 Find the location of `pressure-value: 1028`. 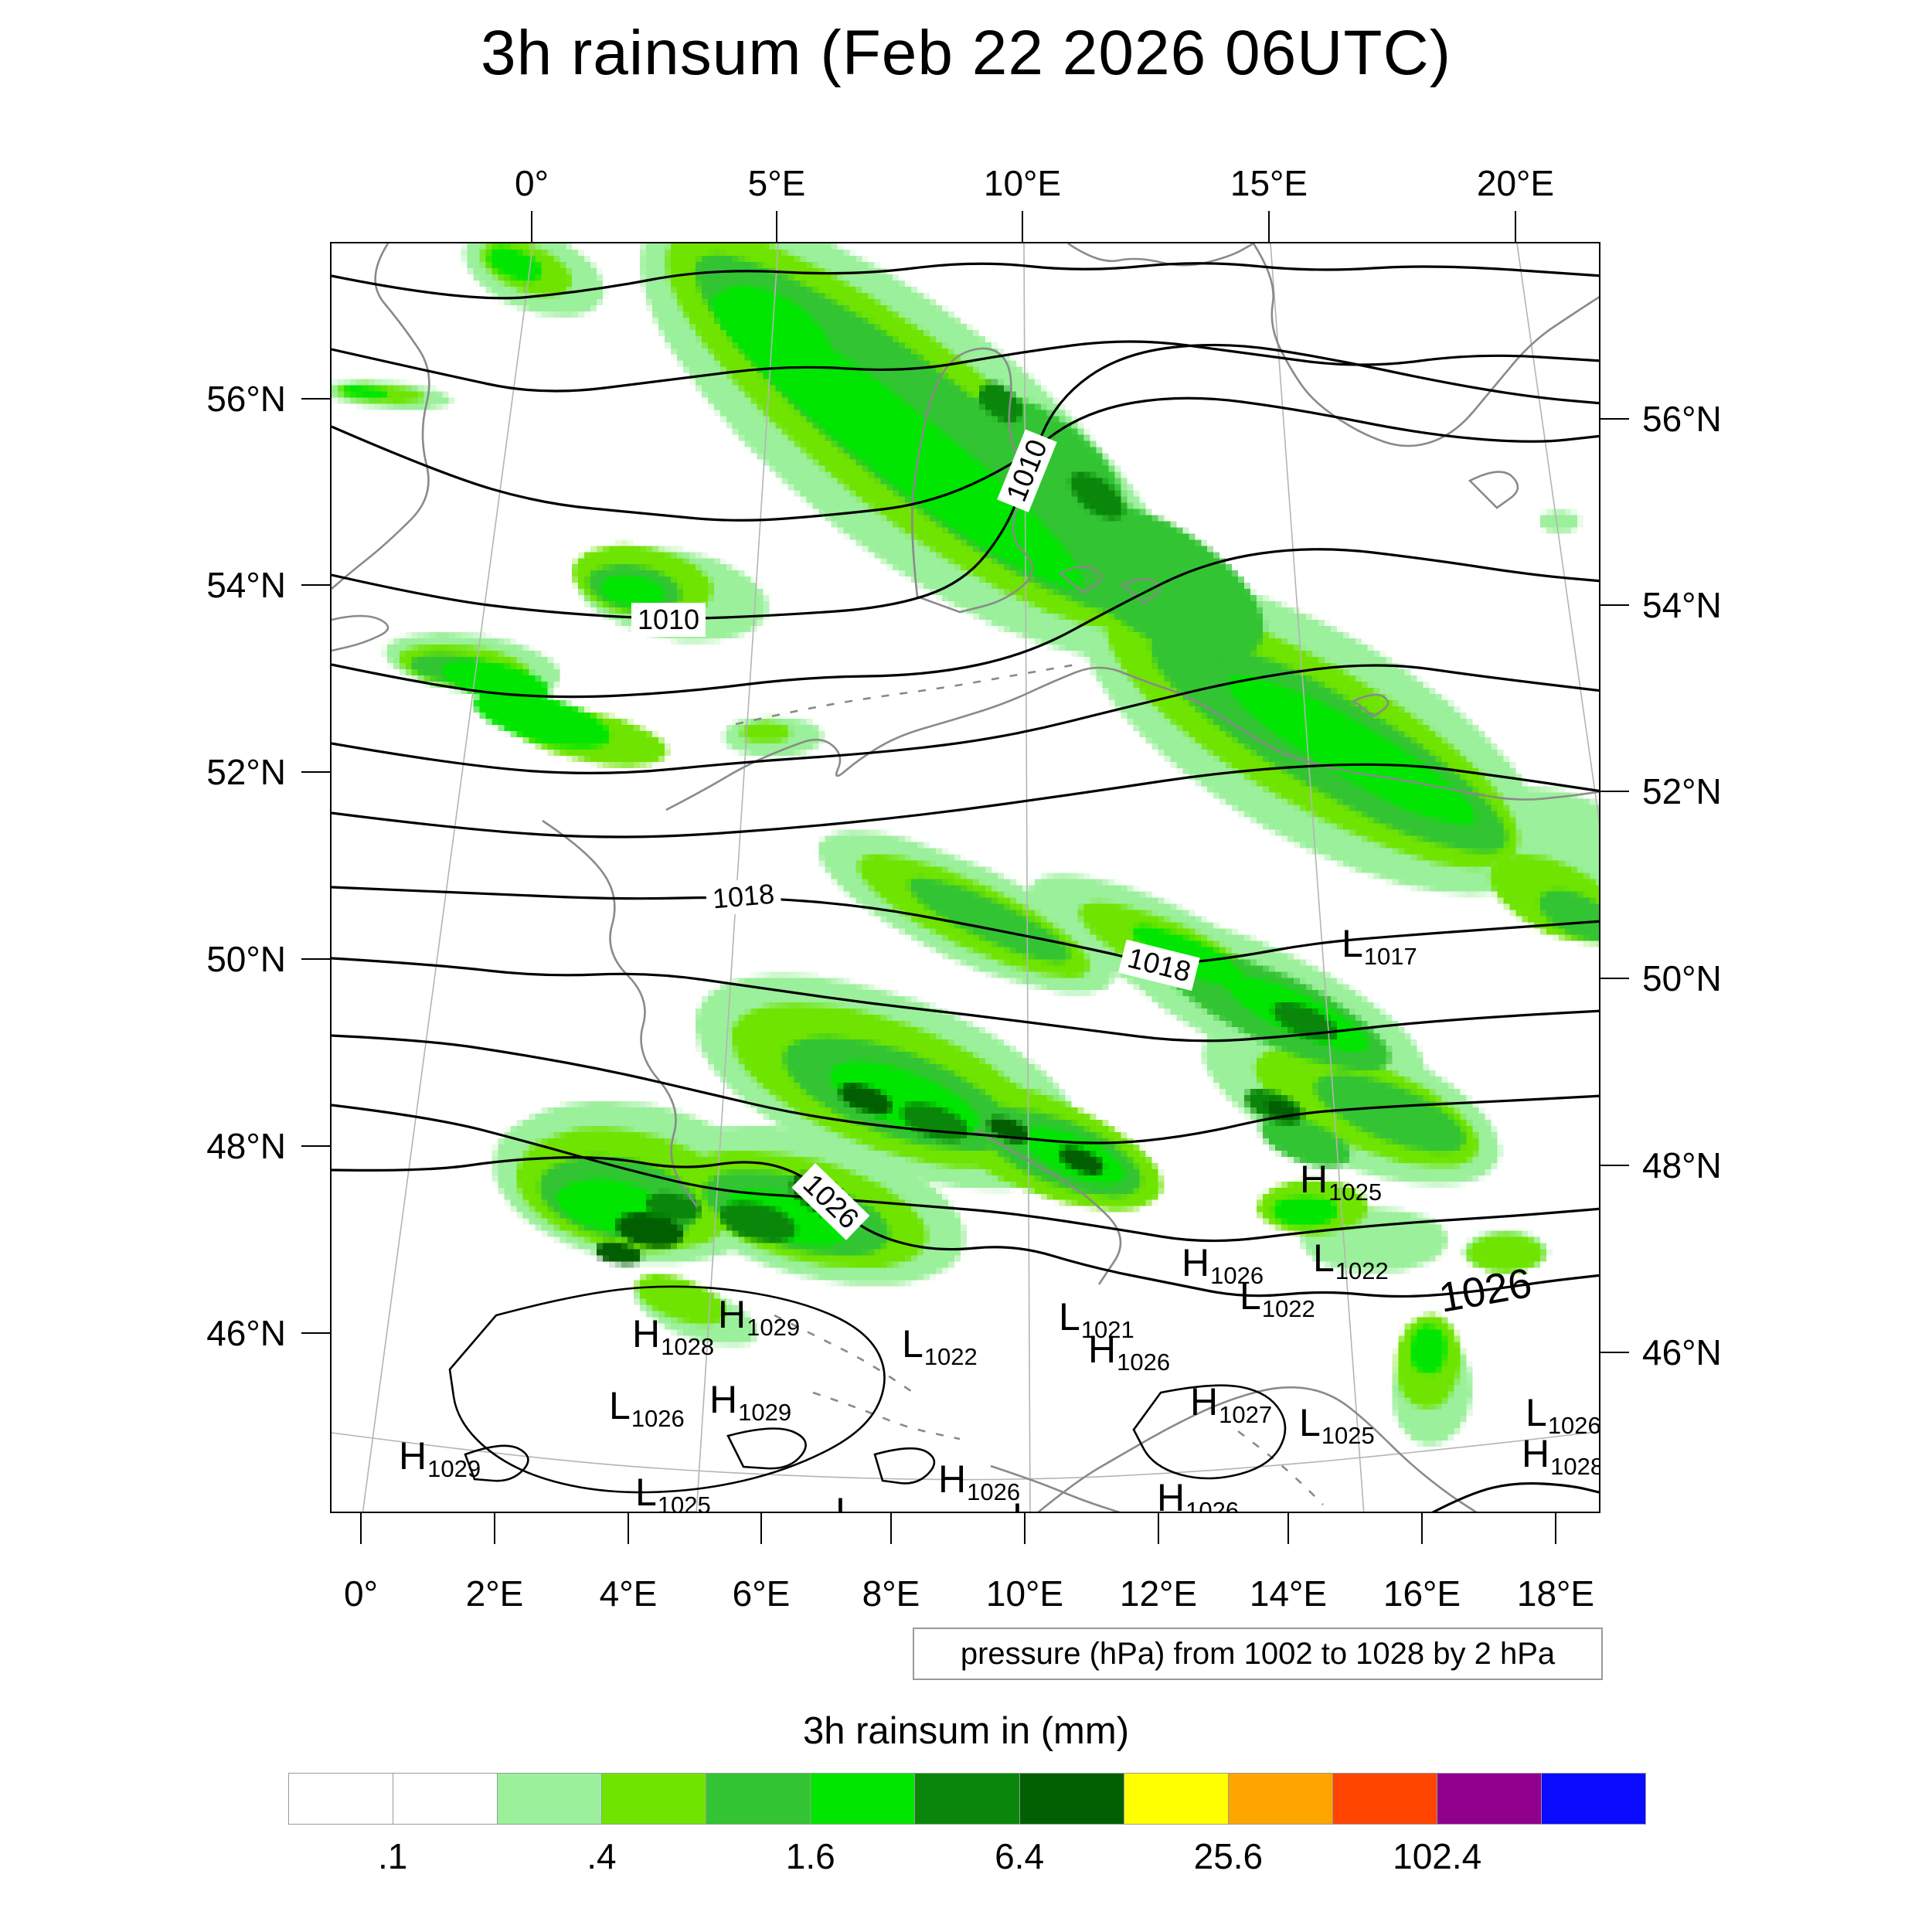

pressure-value: 1028 is located at coordinates (1575, 1467).